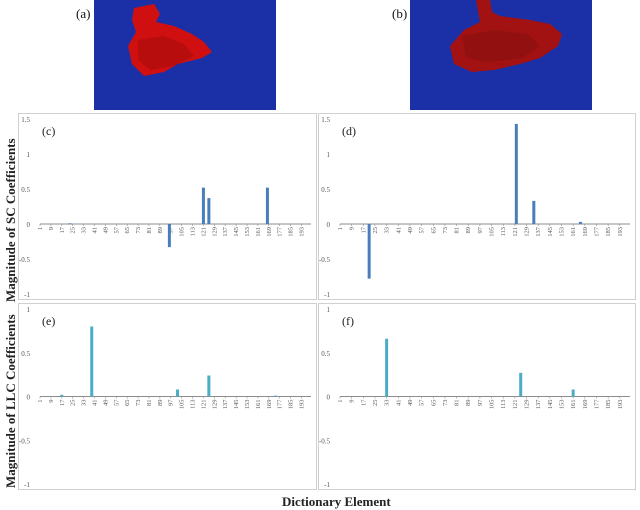  What do you see at coordinates (400, 13) in the screenshot?
I see `image-b-label: (b)` at bounding box center [400, 13].